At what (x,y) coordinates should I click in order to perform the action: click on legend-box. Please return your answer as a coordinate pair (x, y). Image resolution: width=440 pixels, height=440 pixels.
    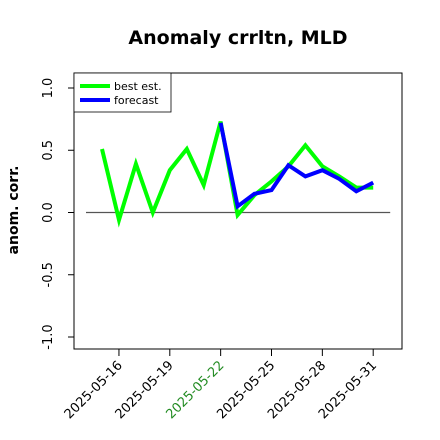
    Looking at the image, I should click on (122, 92).